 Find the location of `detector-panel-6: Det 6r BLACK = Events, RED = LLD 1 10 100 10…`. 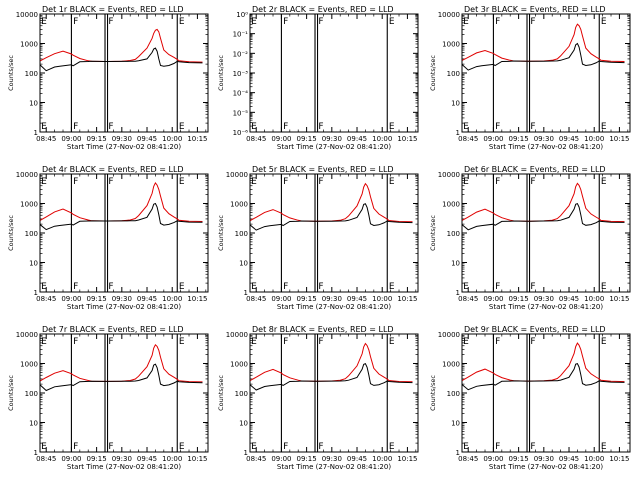

detector-panel-6: Det 6r BLACK = Events, RED = LLD 1 10 100 10… is located at coordinates (530, 238).